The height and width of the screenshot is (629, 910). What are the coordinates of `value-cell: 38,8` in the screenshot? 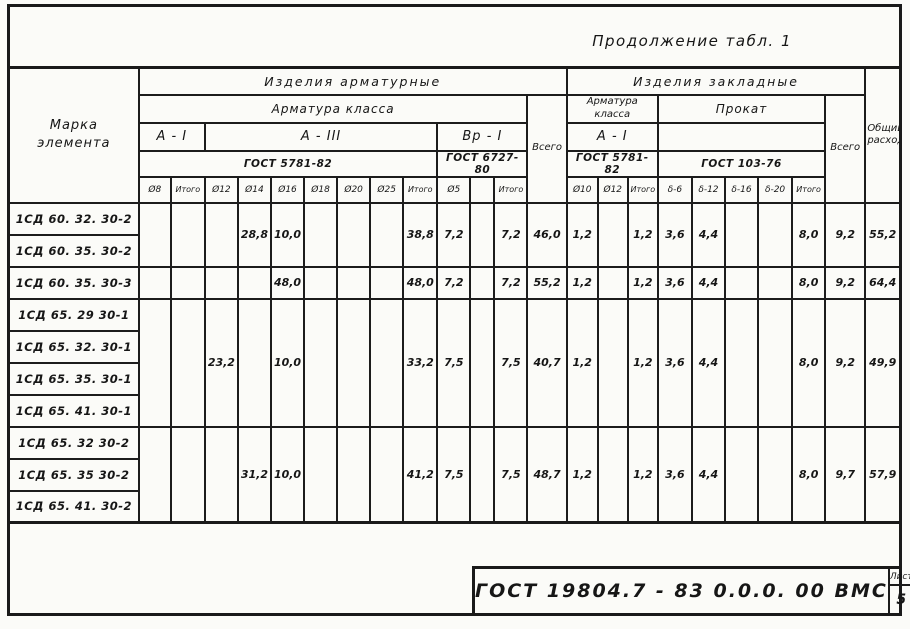 It's located at (420, 234).